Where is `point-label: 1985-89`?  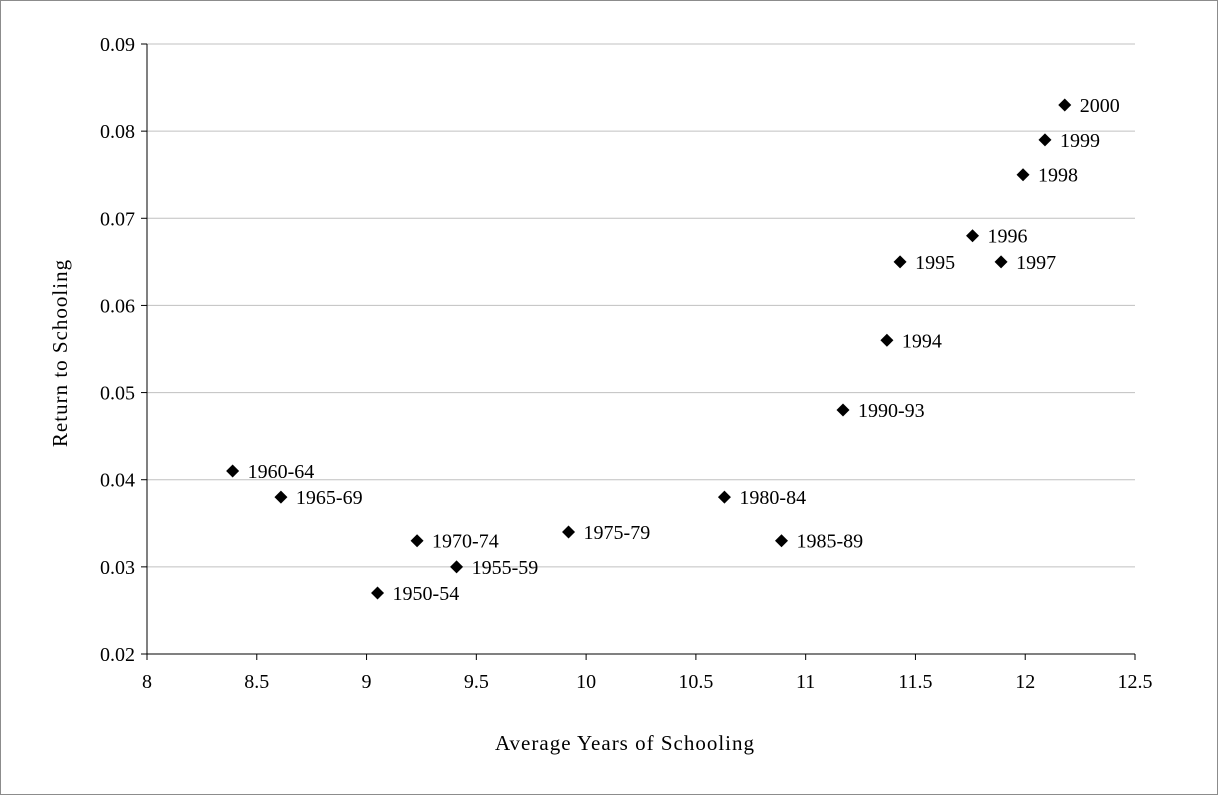
point-label: 1985-89 is located at coordinates (830, 542).